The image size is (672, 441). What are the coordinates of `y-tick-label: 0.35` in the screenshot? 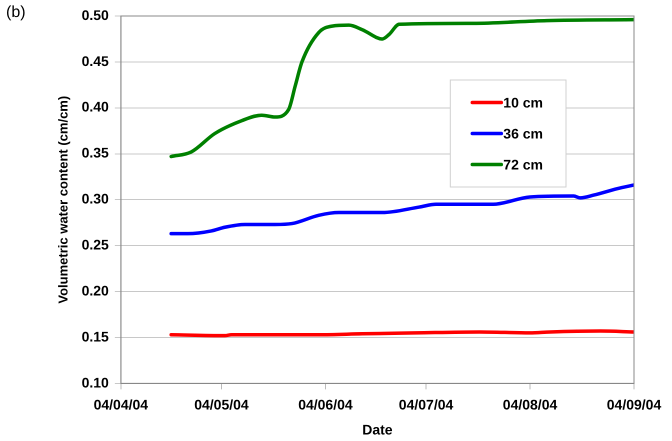 It's located at (96, 152).